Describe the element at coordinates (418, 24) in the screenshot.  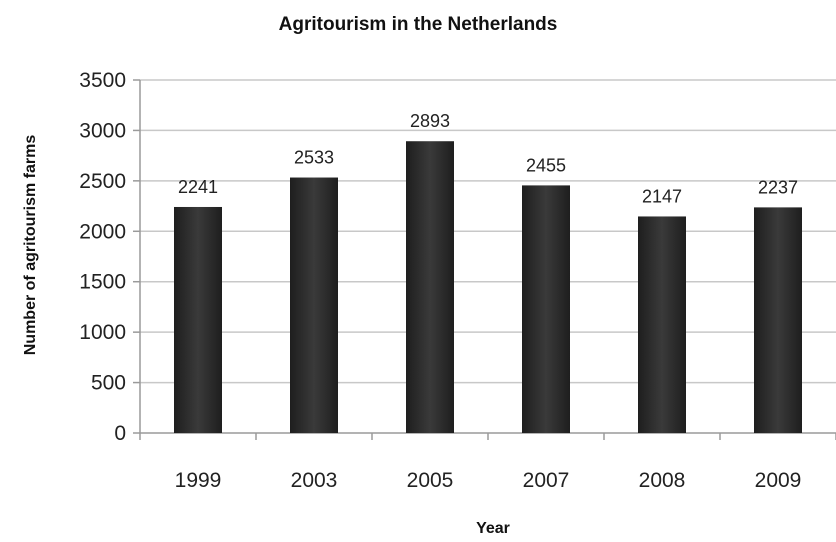
I see `chart-title: Agritourism in the Netherlands` at that location.